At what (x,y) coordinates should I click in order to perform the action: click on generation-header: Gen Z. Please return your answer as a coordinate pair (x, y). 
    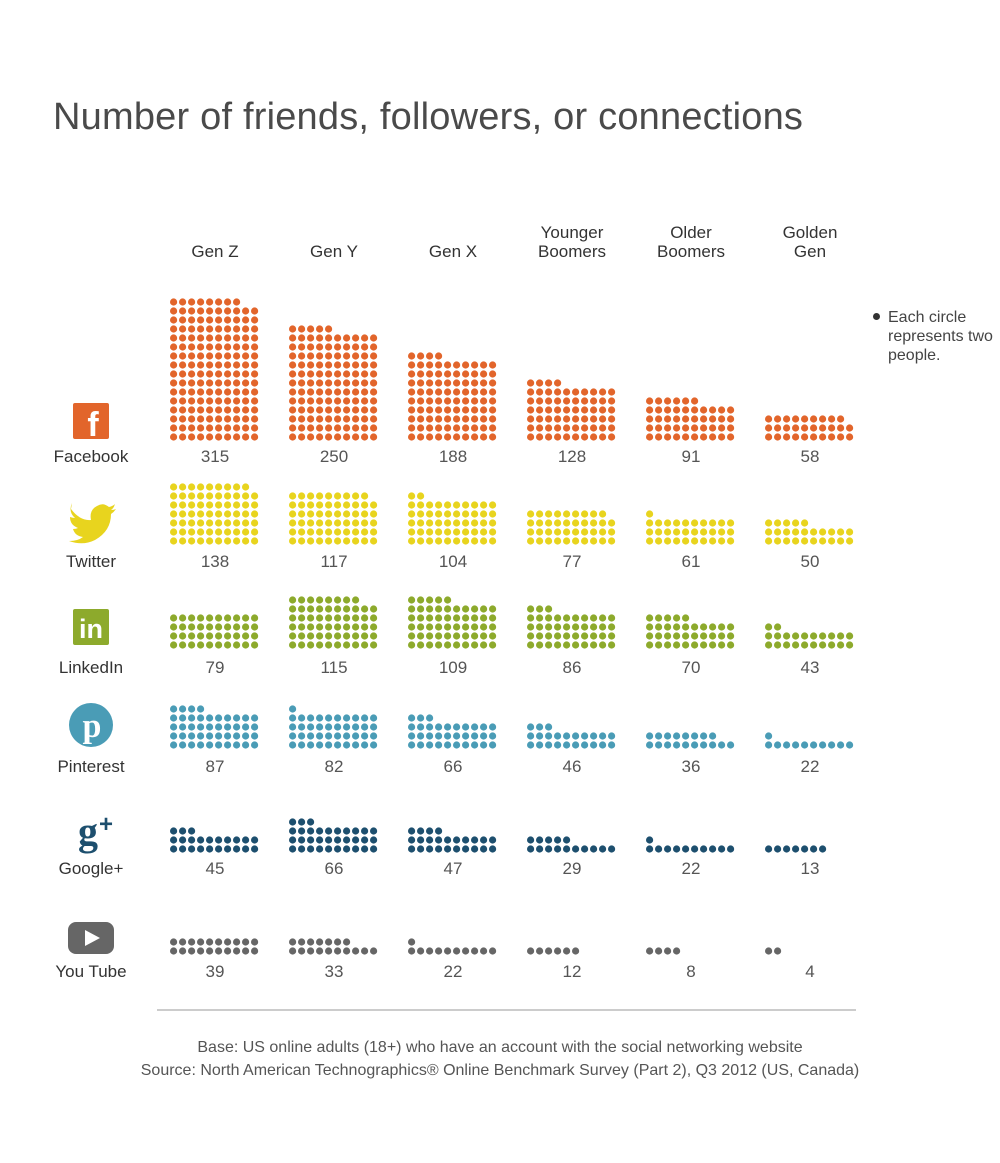
    Looking at the image, I should click on (215, 251).